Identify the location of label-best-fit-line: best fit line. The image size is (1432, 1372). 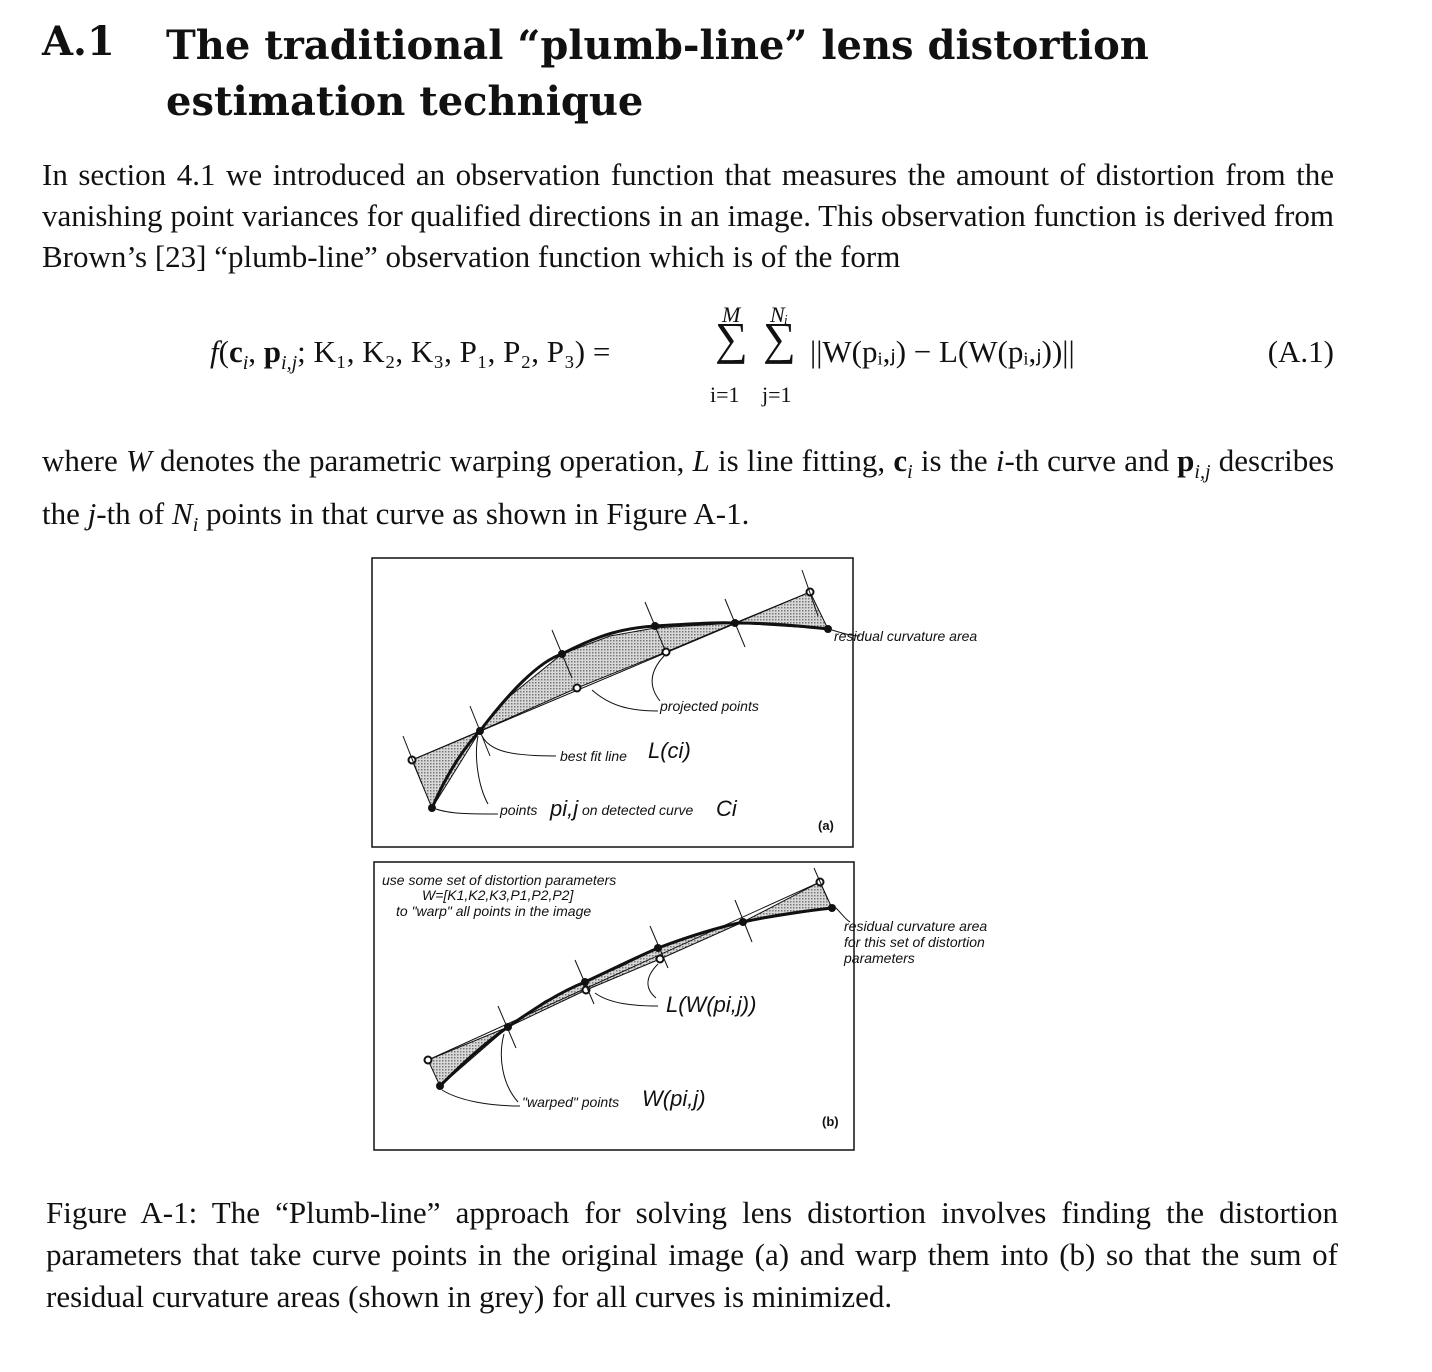
(593, 756).